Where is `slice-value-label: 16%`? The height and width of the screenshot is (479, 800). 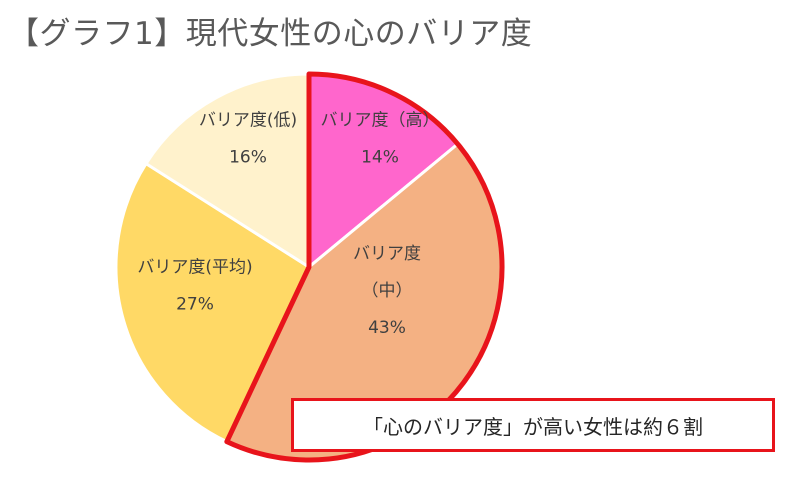 slice-value-label: 16% is located at coordinates (248, 158).